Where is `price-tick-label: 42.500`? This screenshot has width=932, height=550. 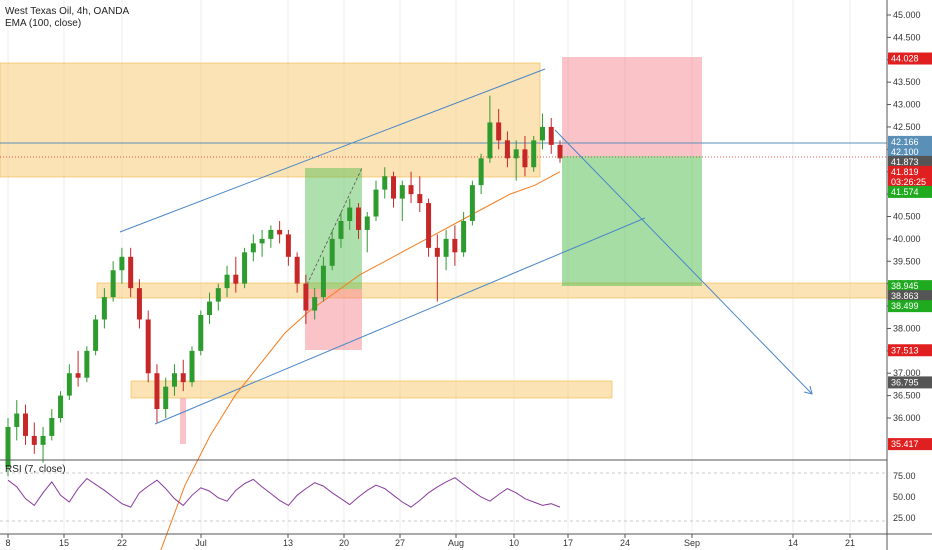
price-tick-label: 42.500 is located at coordinates (907, 127).